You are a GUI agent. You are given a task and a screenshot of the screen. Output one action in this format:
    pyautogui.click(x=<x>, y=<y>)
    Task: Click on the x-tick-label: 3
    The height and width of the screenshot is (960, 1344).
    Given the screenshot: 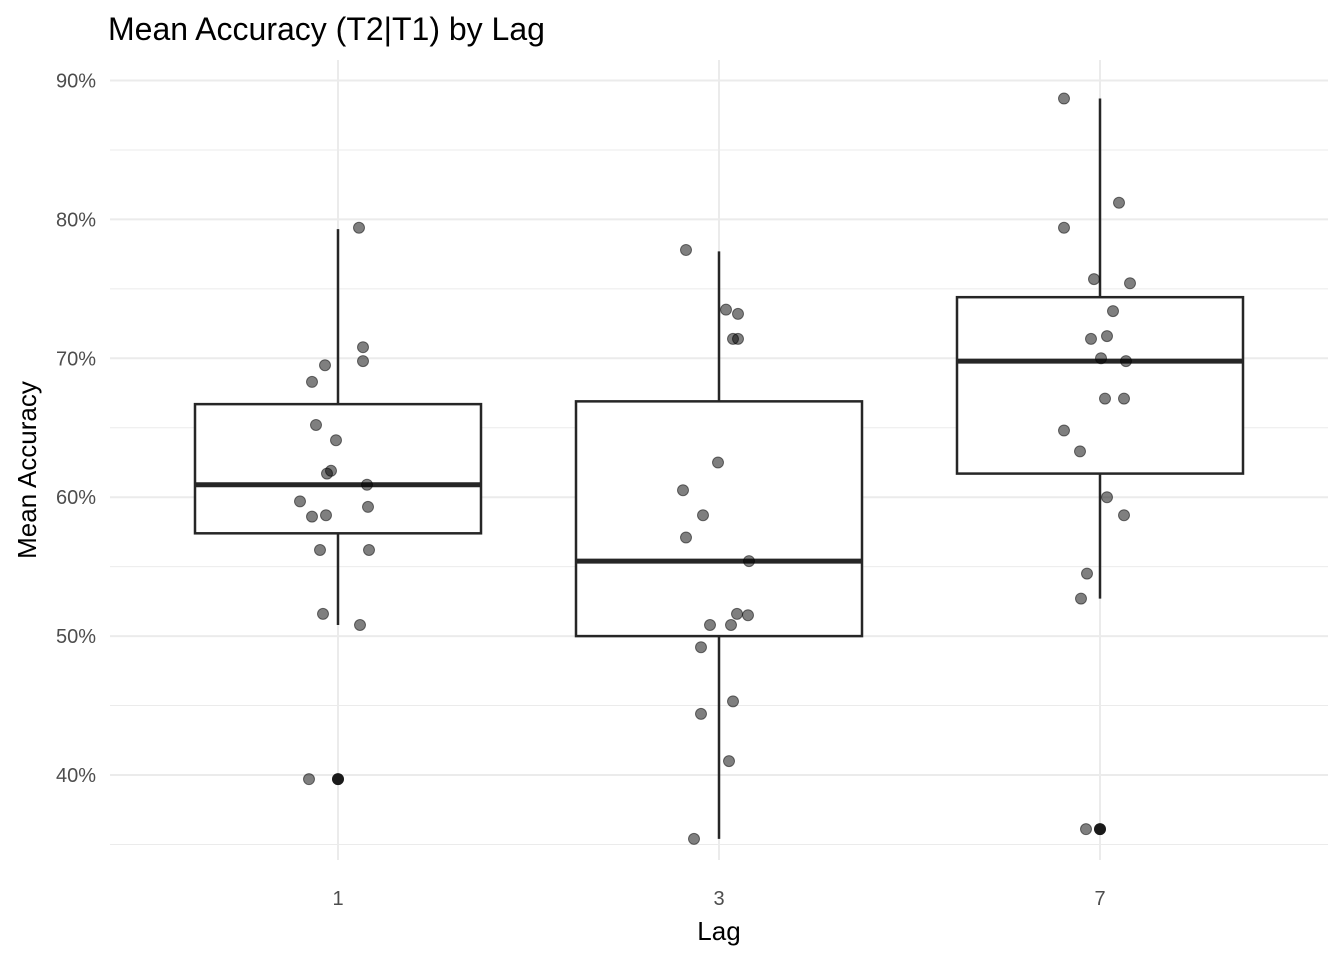 What is the action you would take?
    pyautogui.click(x=718, y=899)
    